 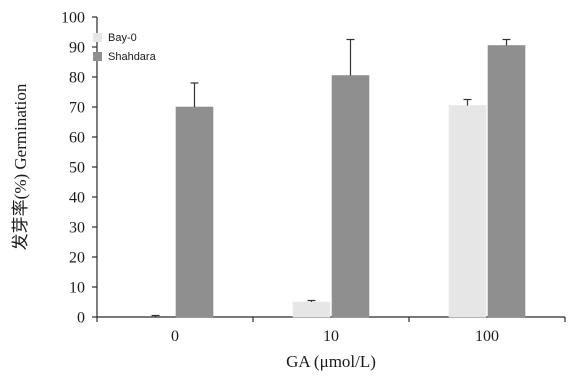 What do you see at coordinates (77, 258) in the screenshot?
I see `y-tick-label: 20` at bounding box center [77, 258].